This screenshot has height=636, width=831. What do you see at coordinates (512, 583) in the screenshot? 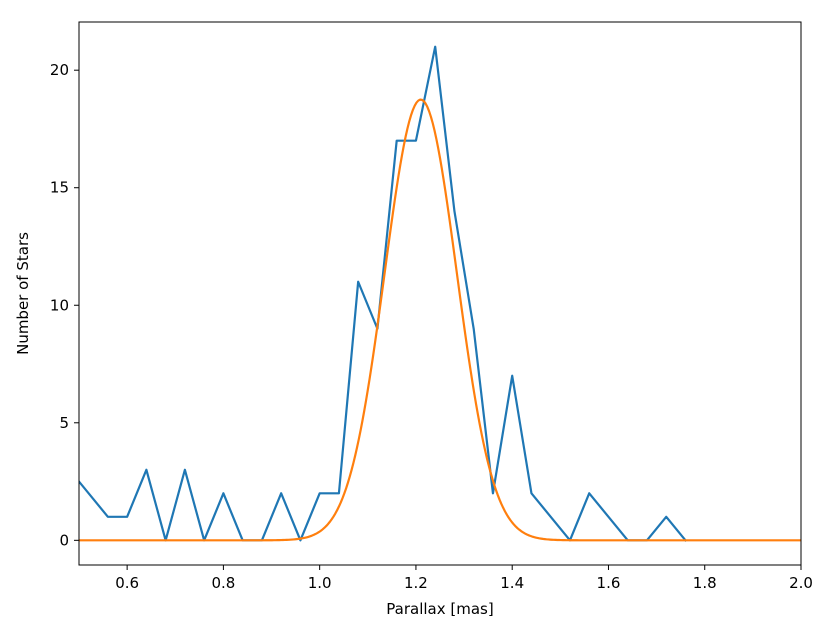
I see `x-tick-label: 1.4` at bounding box center [512, 583].